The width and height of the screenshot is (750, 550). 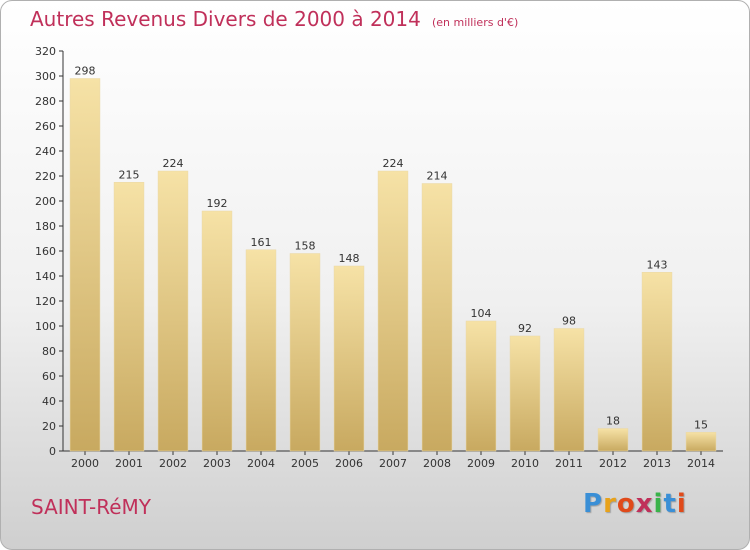 What do you see at coordinates (49, 426) in the screenshot?
I see `y-tick-label: 20` at bounding box center [49, 426].